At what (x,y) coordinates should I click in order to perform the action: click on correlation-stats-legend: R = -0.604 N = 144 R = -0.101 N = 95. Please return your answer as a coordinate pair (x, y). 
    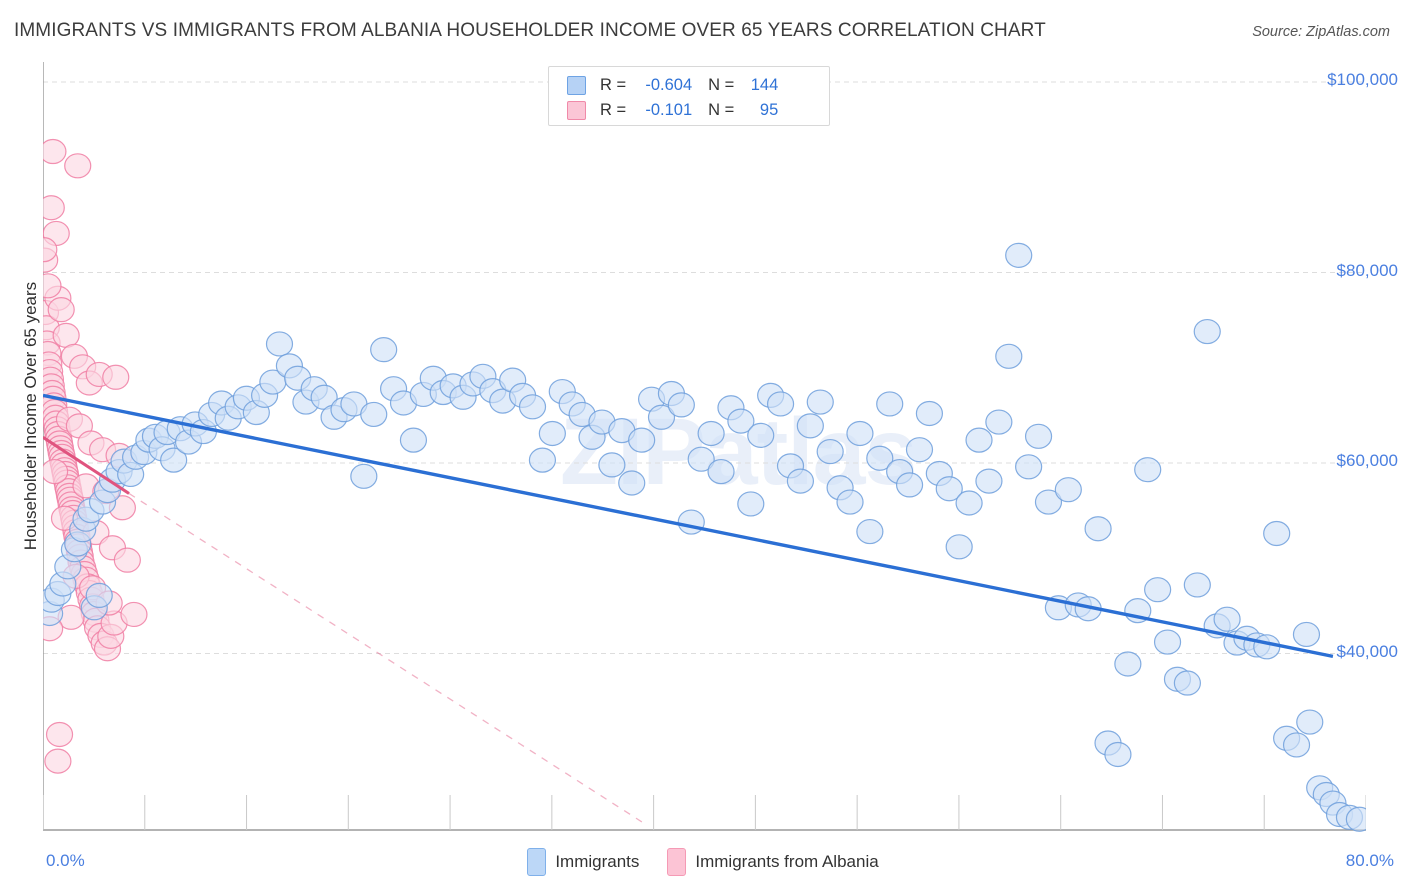
    Looking at the image, I should click on (689, 96).